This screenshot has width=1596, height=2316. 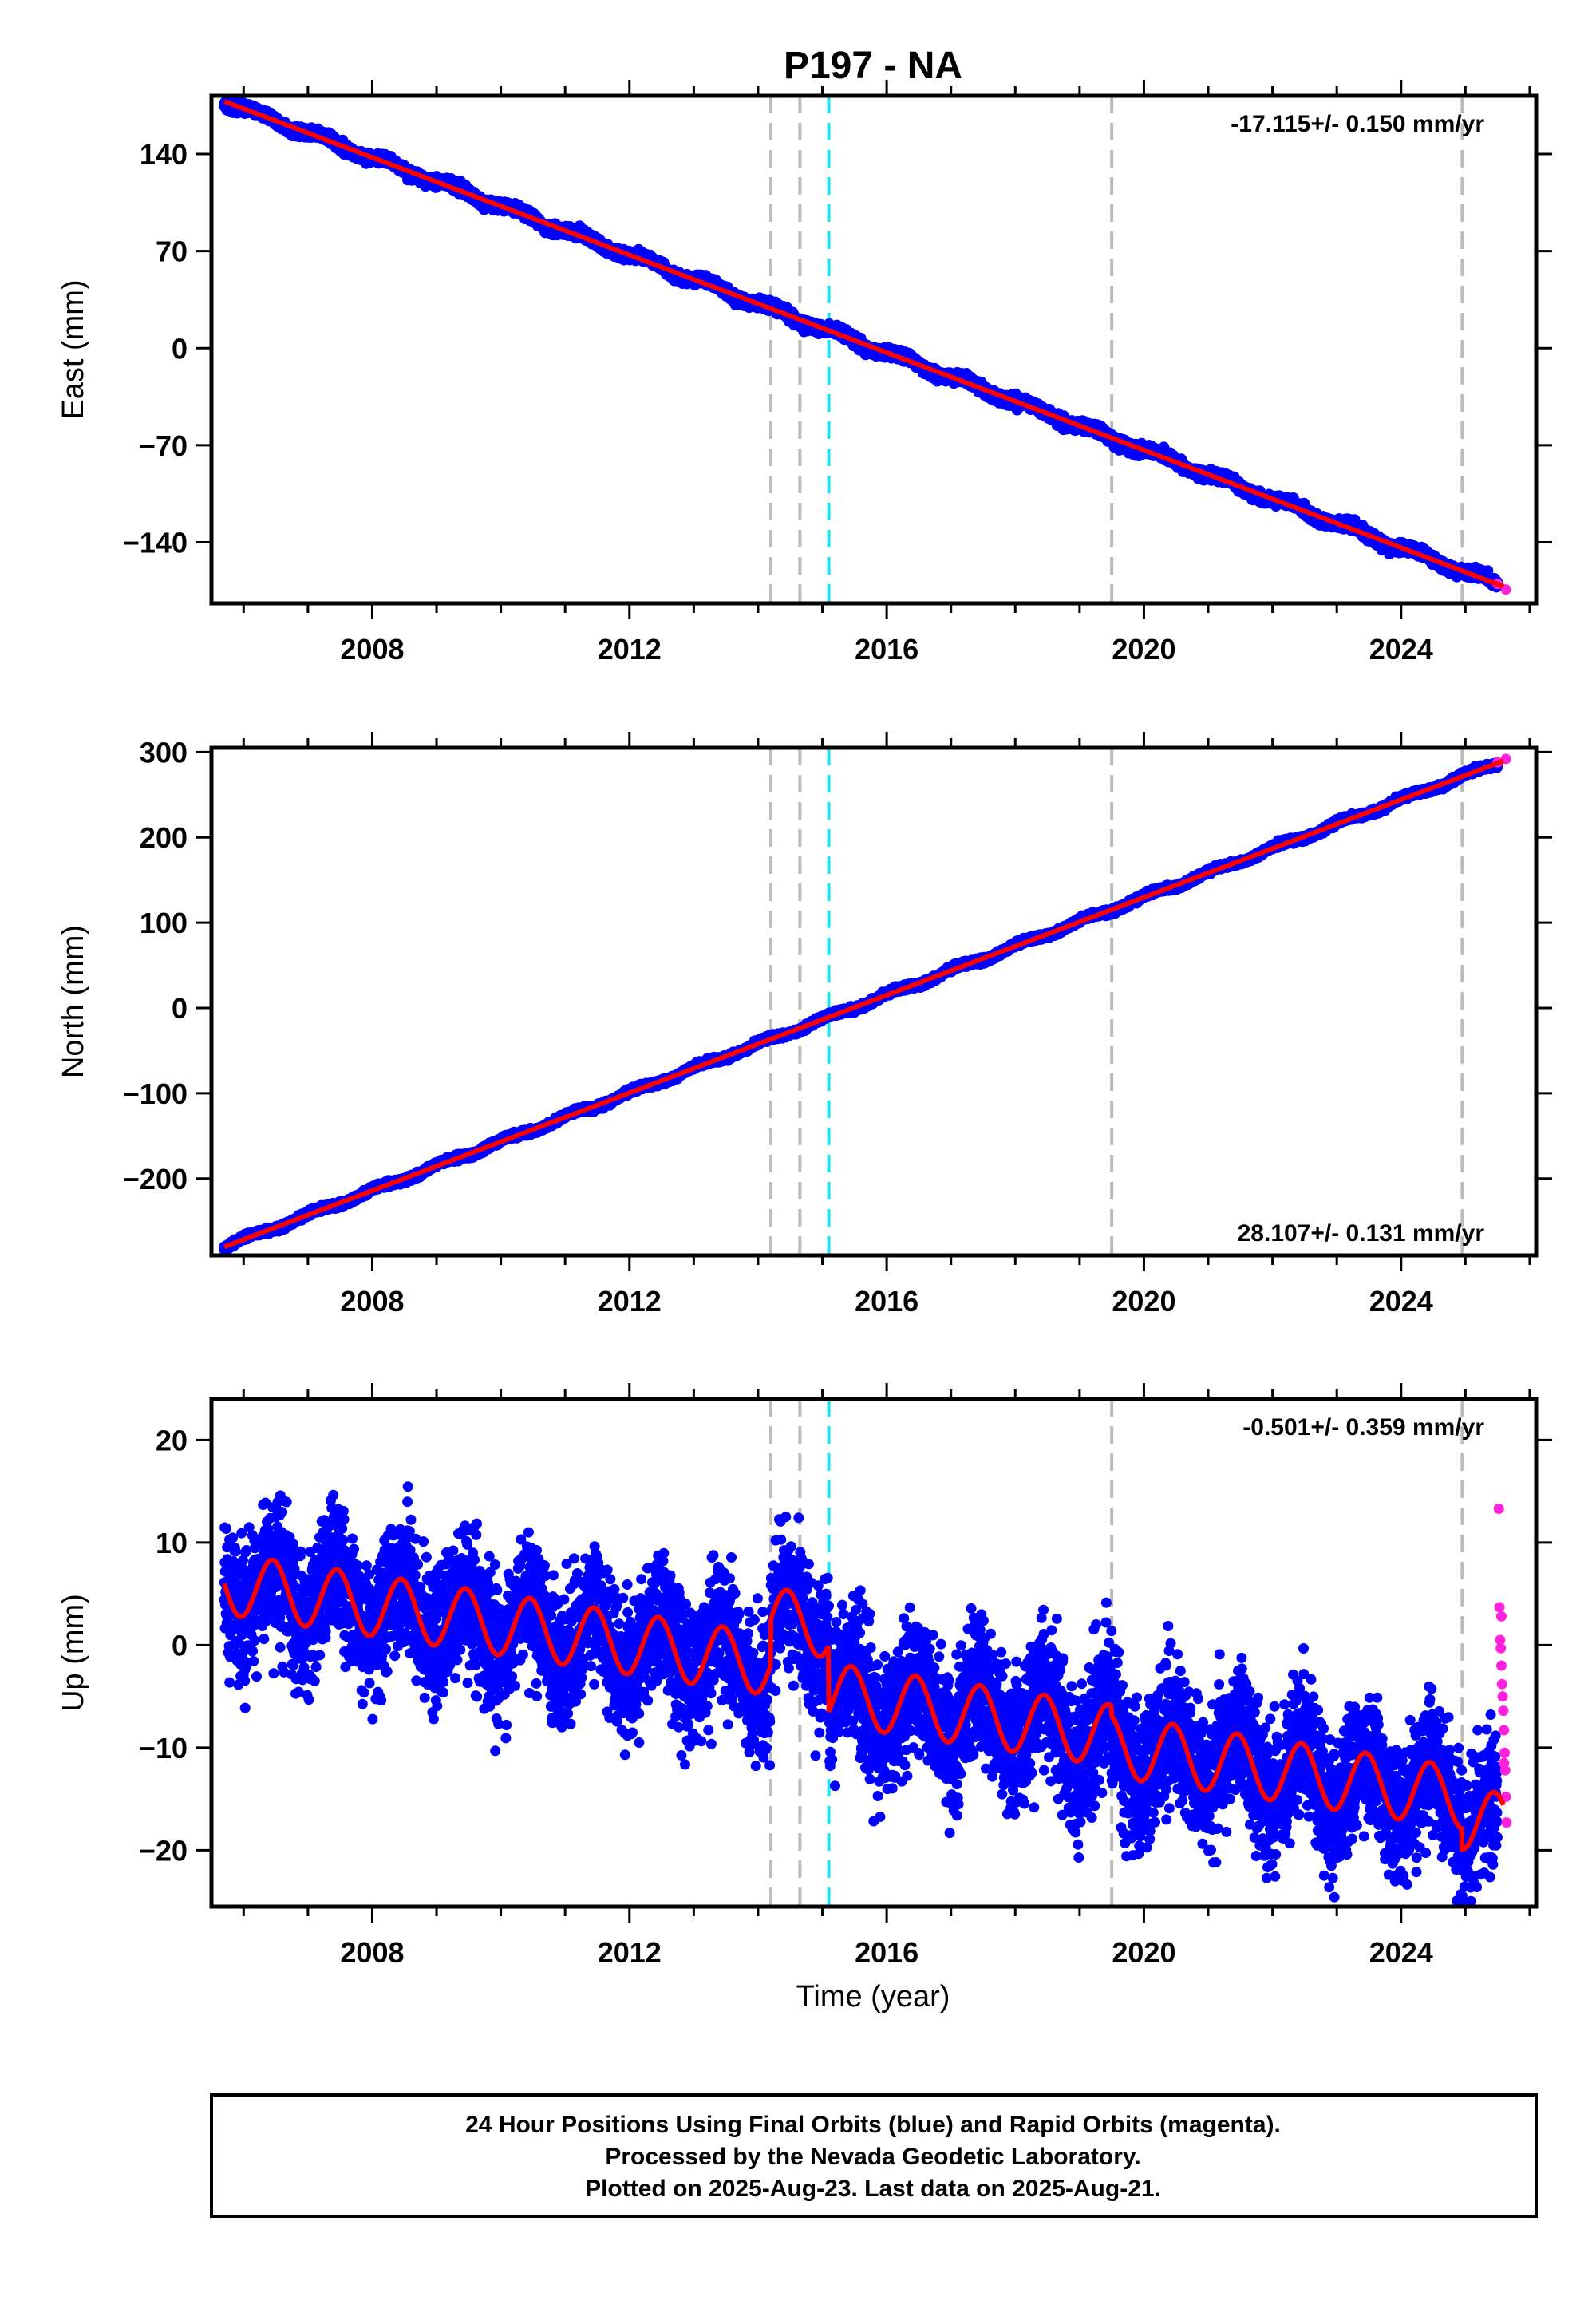 I want to click on y-axis-label: North (mm), so click(x=73, y=1001).